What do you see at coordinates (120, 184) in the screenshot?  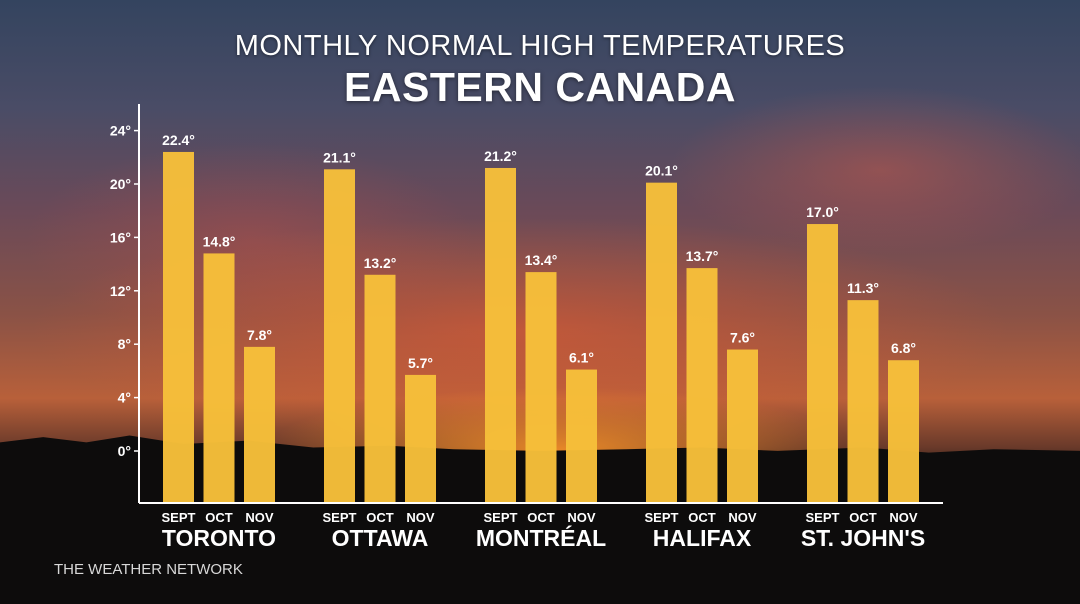 I see `y-tick-label: 20°` at bounding box center [120, 184].